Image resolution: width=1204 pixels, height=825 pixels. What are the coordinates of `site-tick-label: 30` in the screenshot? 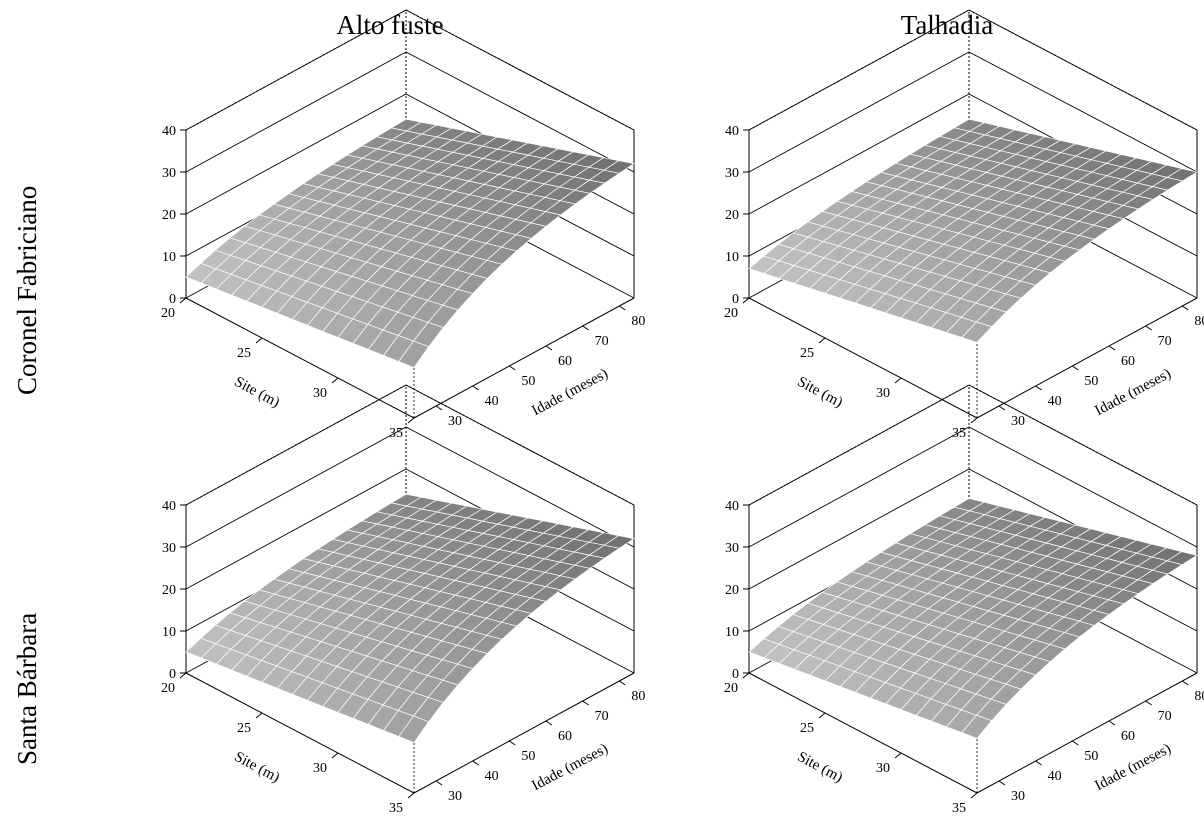 It's located at (883, 393).